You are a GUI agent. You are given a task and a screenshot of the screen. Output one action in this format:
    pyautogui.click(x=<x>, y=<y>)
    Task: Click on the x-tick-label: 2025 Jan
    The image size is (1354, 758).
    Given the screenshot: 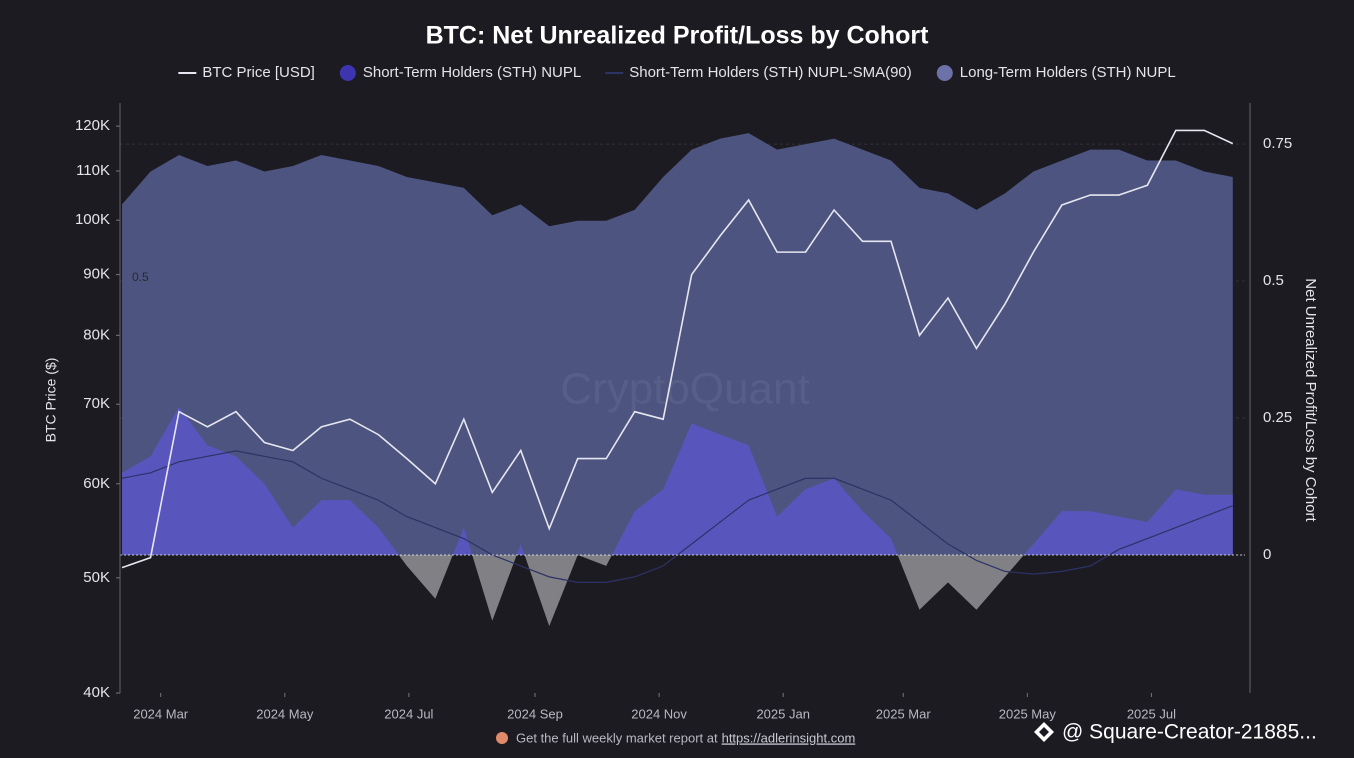 What is the action you would take?
    pyautogui.click(x=783, y=713)
    